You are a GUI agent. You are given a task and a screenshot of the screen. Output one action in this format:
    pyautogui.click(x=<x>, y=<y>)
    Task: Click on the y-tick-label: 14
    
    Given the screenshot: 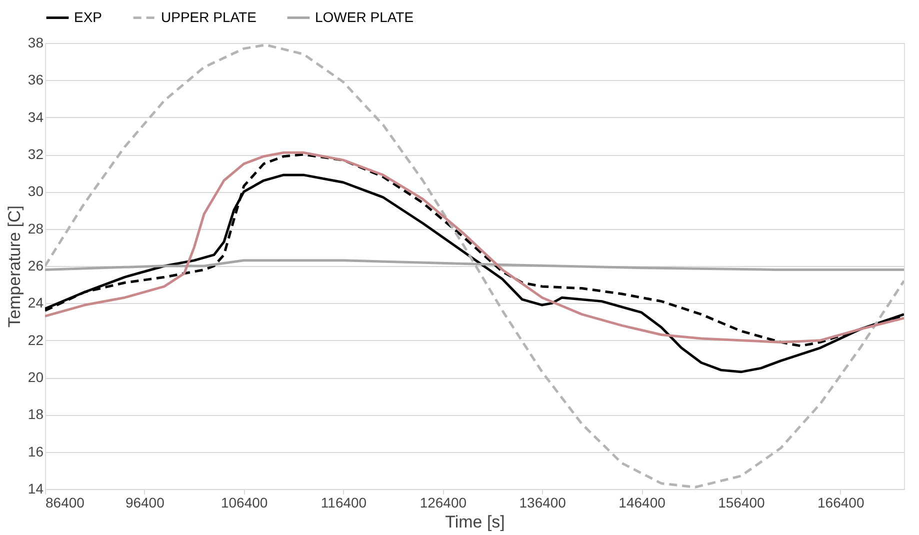 What is the action you would take?
    pyautogui.click(x=36, y=488)
    